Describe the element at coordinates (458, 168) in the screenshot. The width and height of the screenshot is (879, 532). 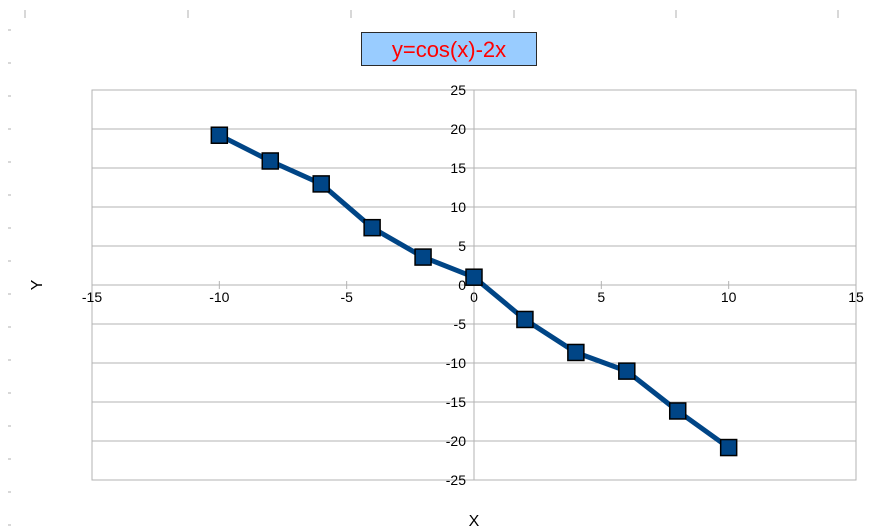
I see `y-tick-label: 15` at that location.